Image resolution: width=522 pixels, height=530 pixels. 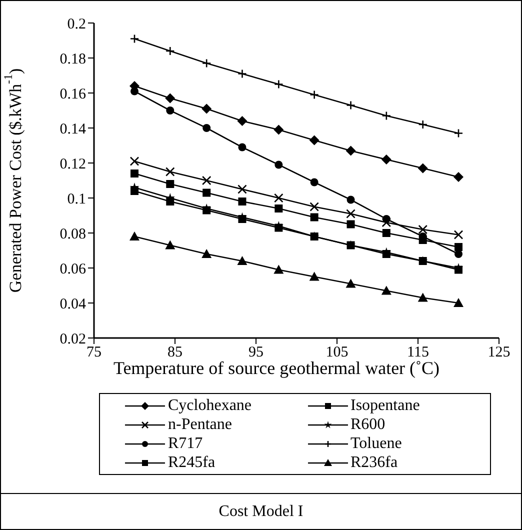 What do you see at coordinates (73, 59) in the screenshot?
I see `y-tick-label: 0.18` at bounding box center [73, 59].